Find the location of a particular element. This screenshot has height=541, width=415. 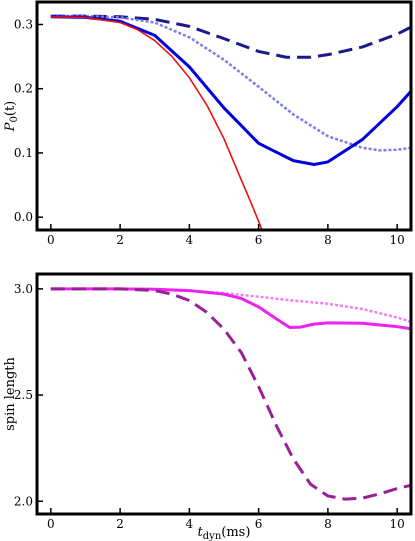

top-ytick-label-3: 0.3 is located at coordinates (23, 24).